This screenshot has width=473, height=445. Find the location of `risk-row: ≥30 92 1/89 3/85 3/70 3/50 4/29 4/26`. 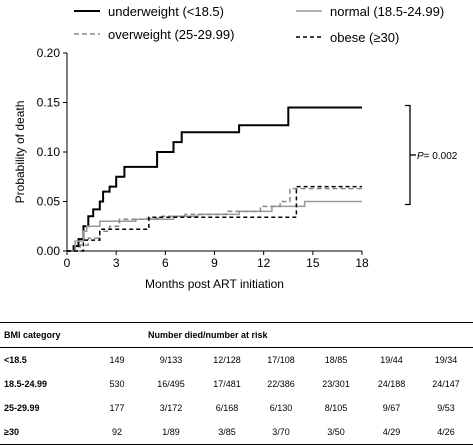

risk-row: ≥30 92 1/89 3/85 3/70 3/50 4/29 4/26 is located at coordinates (236, 432).